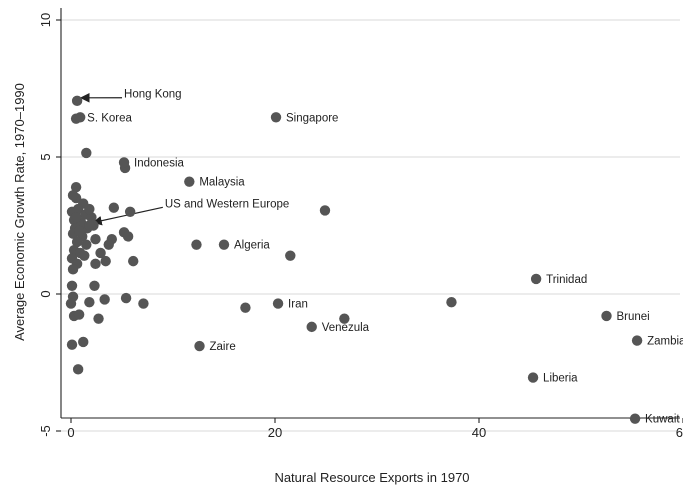 The width and height of the screenshot is (683, 491). What do you see at coordinates (560, 379) in the screenshot?
I see `point-label-liberia: Liberia` at bounding box center [560, 379].